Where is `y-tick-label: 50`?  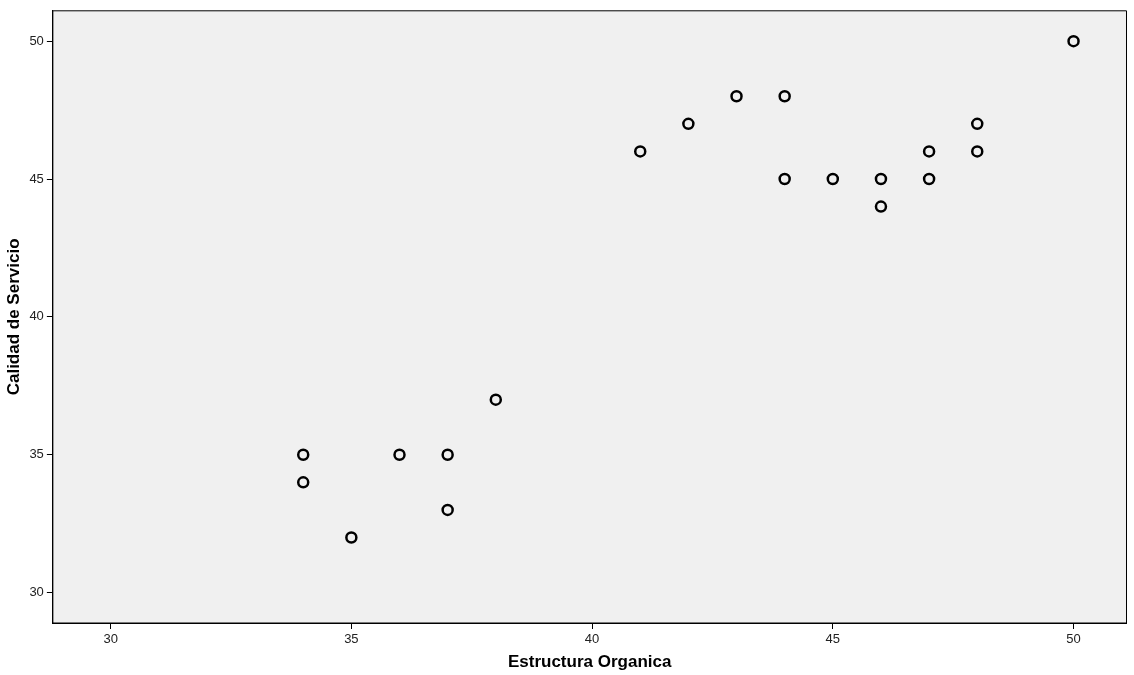
y-tick-label: 50 is located at coordinates (36, 40).